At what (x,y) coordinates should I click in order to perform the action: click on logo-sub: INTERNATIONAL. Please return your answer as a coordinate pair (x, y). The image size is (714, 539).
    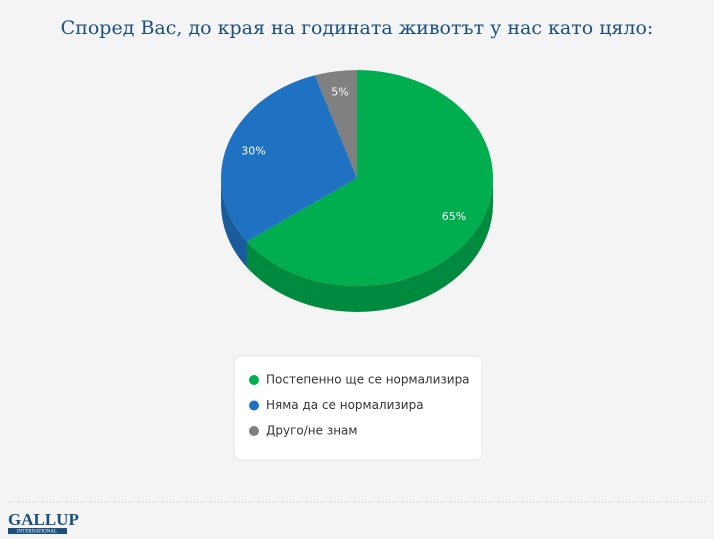
    Looking at the image, I should click on (37, 532).